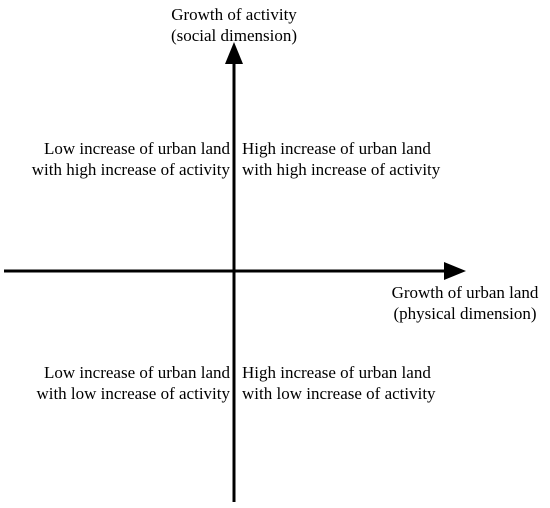  Describe the element at coordinates (465, 292) in the screenshot. I see `x-axis-label-line1: Growth of urban land` at that location.